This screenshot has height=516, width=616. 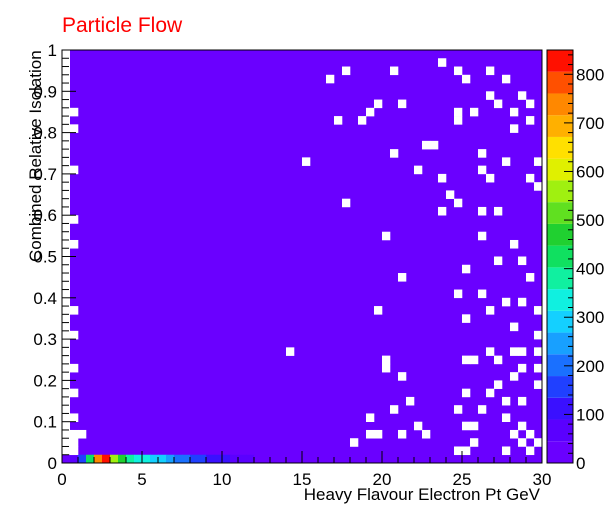 What do you see at coordinates (141, 479) in the screenshot?
I see `x-tick-label: 5` at bounding box center [141, 479].